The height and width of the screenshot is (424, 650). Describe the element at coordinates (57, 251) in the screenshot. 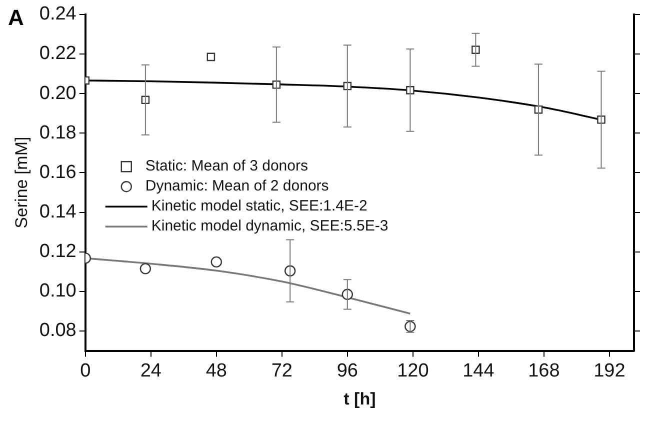

I see `y-tick-label: 0.12` at that location.